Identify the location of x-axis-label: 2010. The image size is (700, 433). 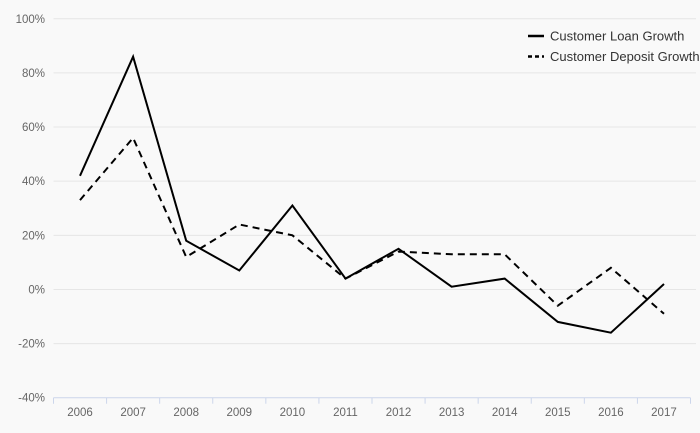
(293, 413).